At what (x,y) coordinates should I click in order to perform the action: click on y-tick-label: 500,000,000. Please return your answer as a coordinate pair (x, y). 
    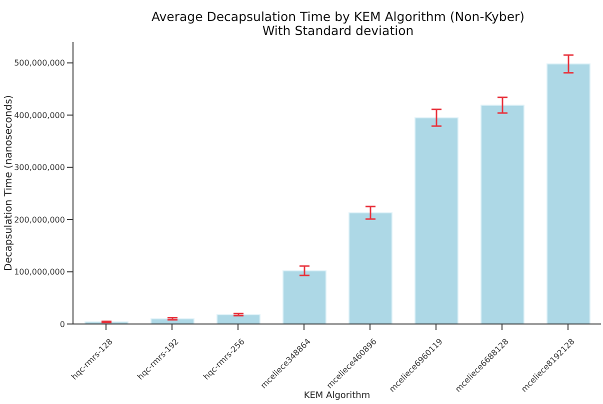
    Looking at the image, I should click on (39, 63).